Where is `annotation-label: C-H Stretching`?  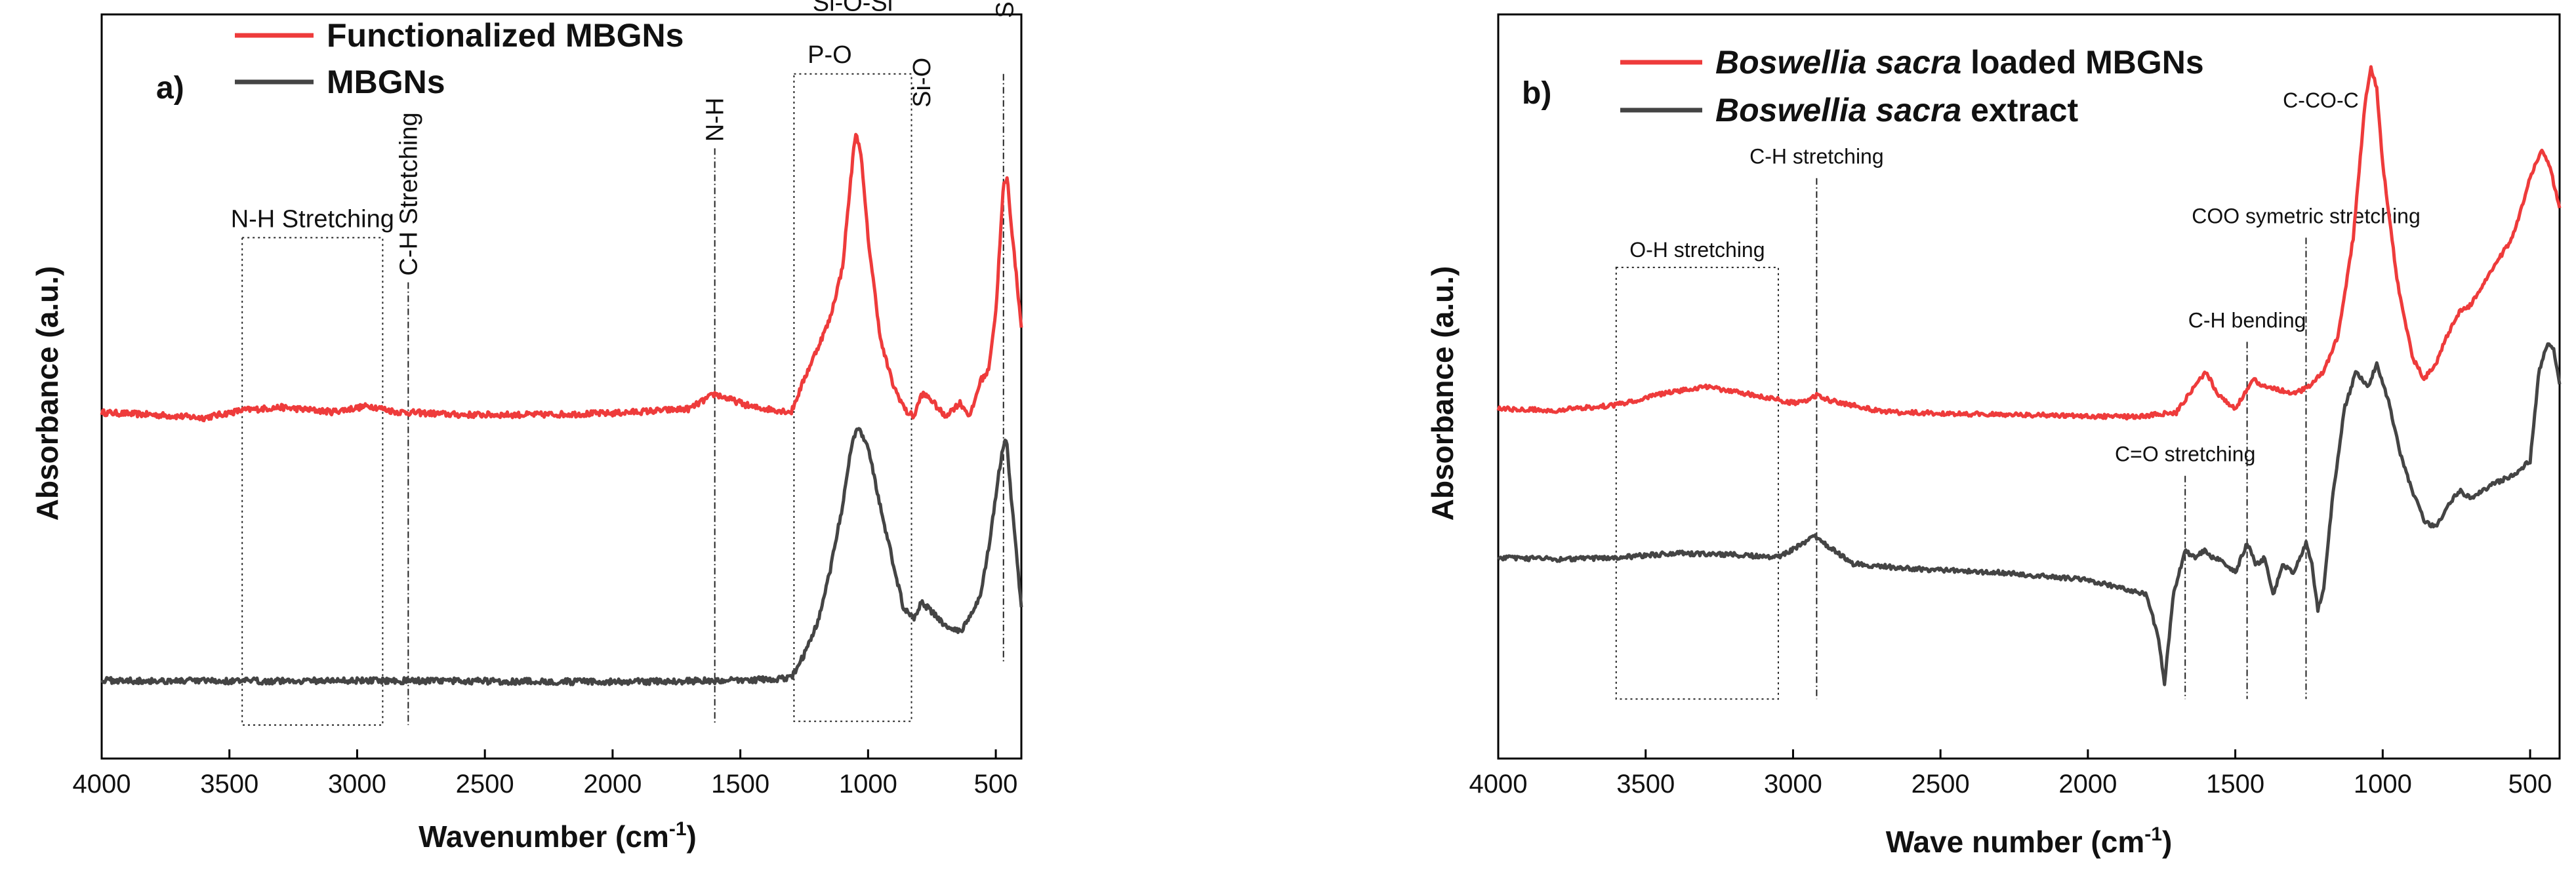 annotation-label: C-H Stretching is located at coordinates (408, 194).